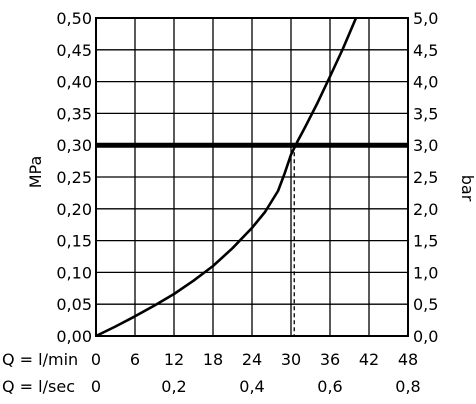 The image size is (476, 404). What do you see at coordinates (425, 50) in the screenshot?
I see `y-right-tick-label: 4,5` at bounding box center [425, 50].